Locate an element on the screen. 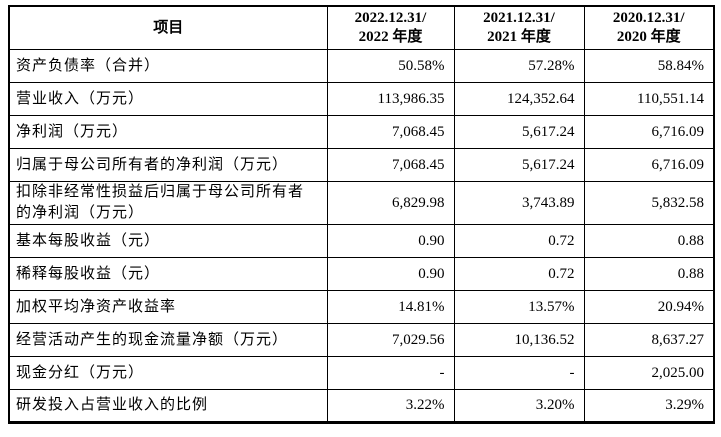 This screenshot has height=437, width=721. value-2021: 10,136.52 is located at coordinates (519, 340).